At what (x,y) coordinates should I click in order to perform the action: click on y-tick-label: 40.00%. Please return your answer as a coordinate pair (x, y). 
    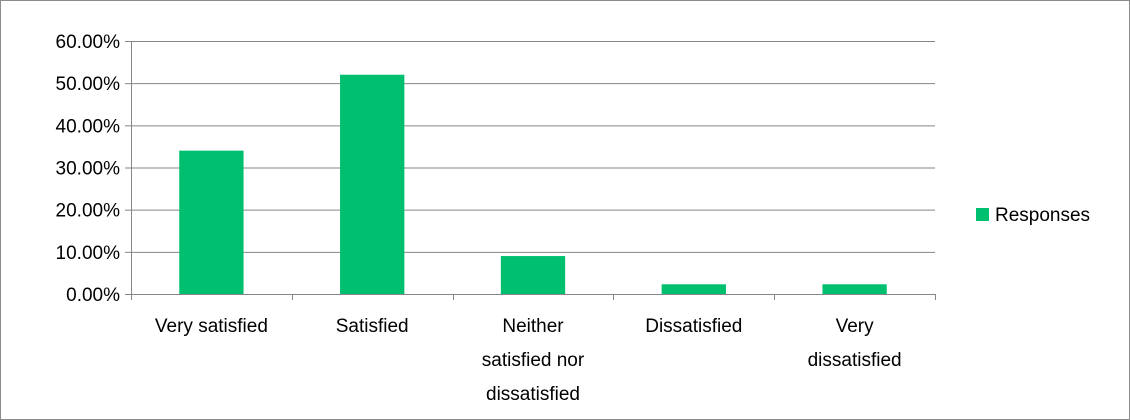
    Looking at the image, I should click on (88, 126).